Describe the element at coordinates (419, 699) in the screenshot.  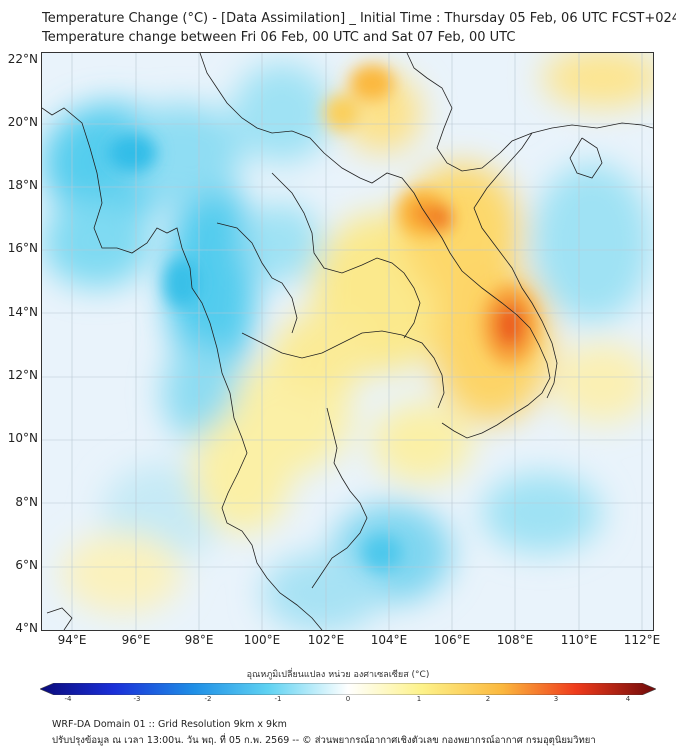
I see `colorbar-tick: 1` at that location.